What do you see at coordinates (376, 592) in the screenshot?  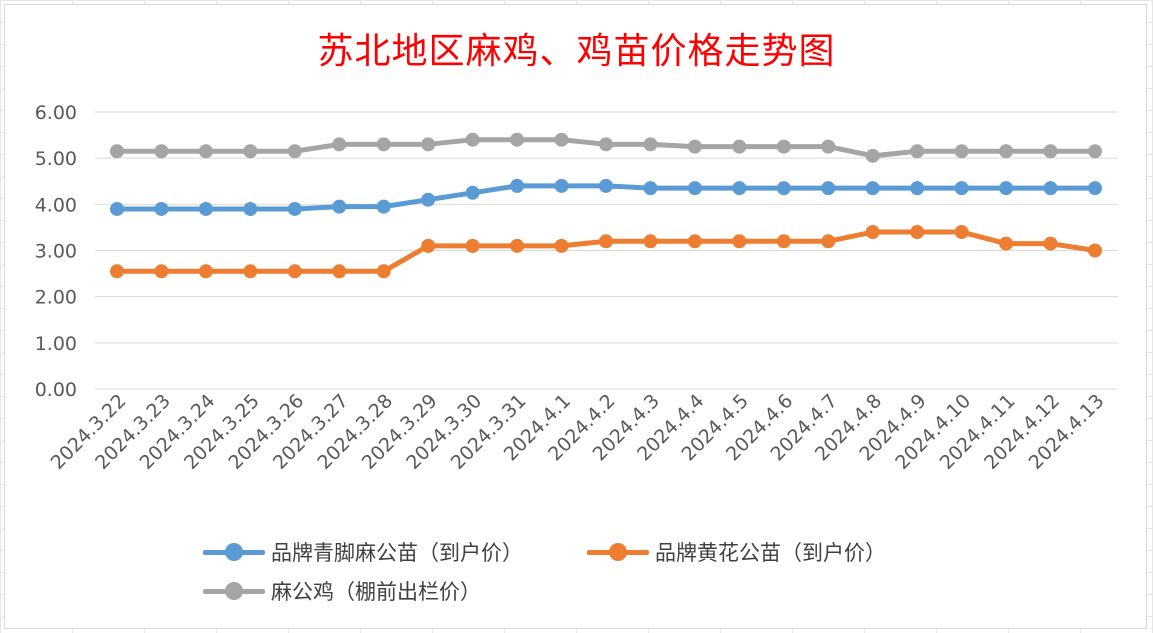 I see `legend-label-gray: 麻公鸡（棚前出栏价）` at bounding box center [376, 592].